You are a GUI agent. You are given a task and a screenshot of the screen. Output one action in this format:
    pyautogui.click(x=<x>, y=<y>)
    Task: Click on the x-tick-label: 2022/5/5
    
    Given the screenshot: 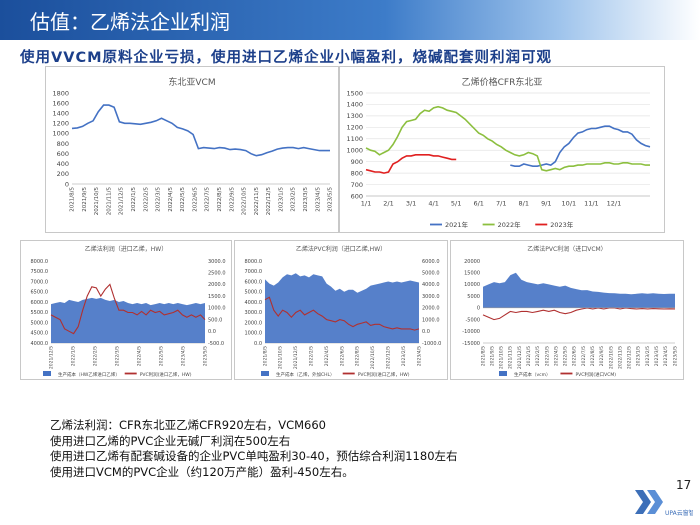 What is the action you would take?
    pyautogui.click(x=183, y=199)
    